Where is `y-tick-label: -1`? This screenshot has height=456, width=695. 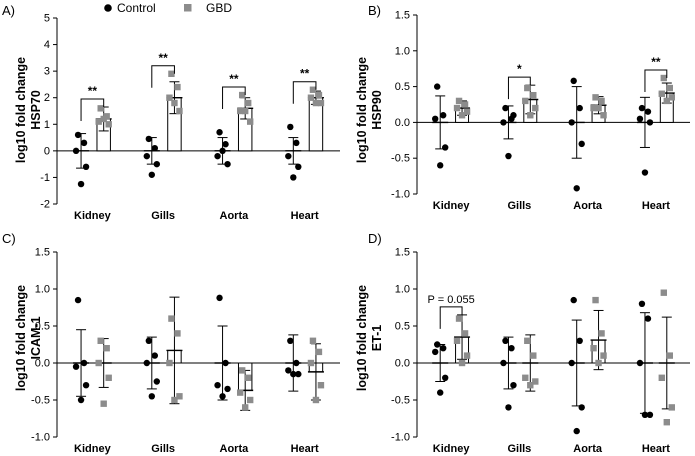 y-tick-label: -1 is located at coordinates (45, 178).